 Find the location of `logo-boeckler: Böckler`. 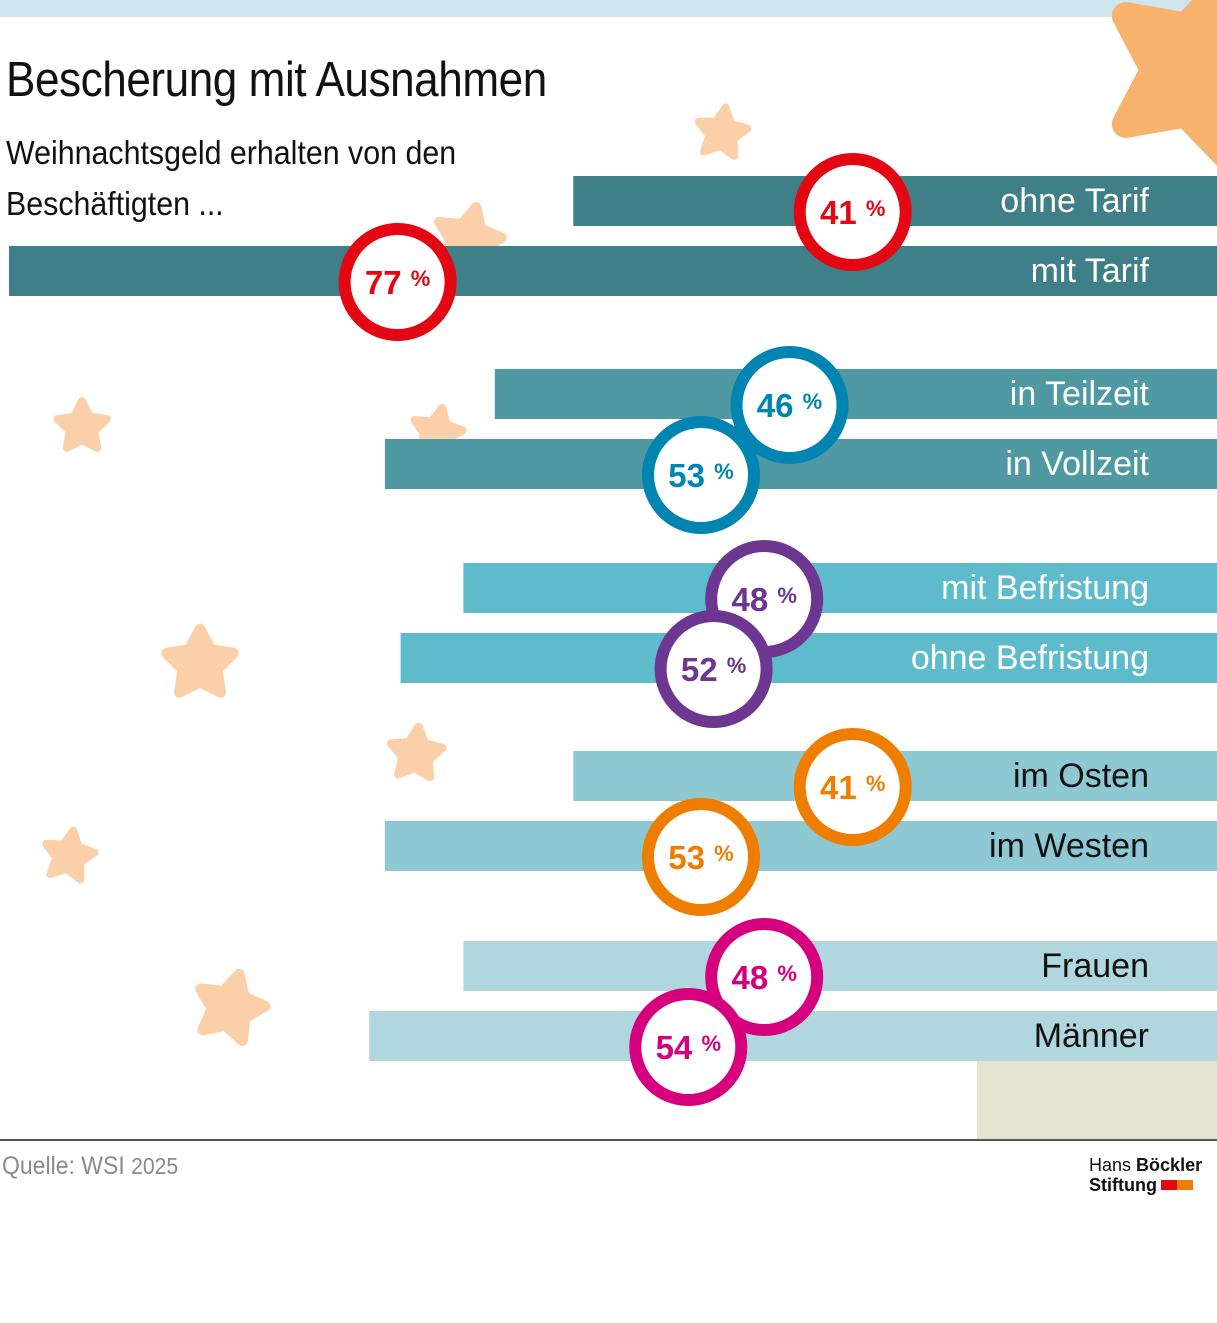

logo-boeckler: Böckler is located at coordinates (1169, 1165).